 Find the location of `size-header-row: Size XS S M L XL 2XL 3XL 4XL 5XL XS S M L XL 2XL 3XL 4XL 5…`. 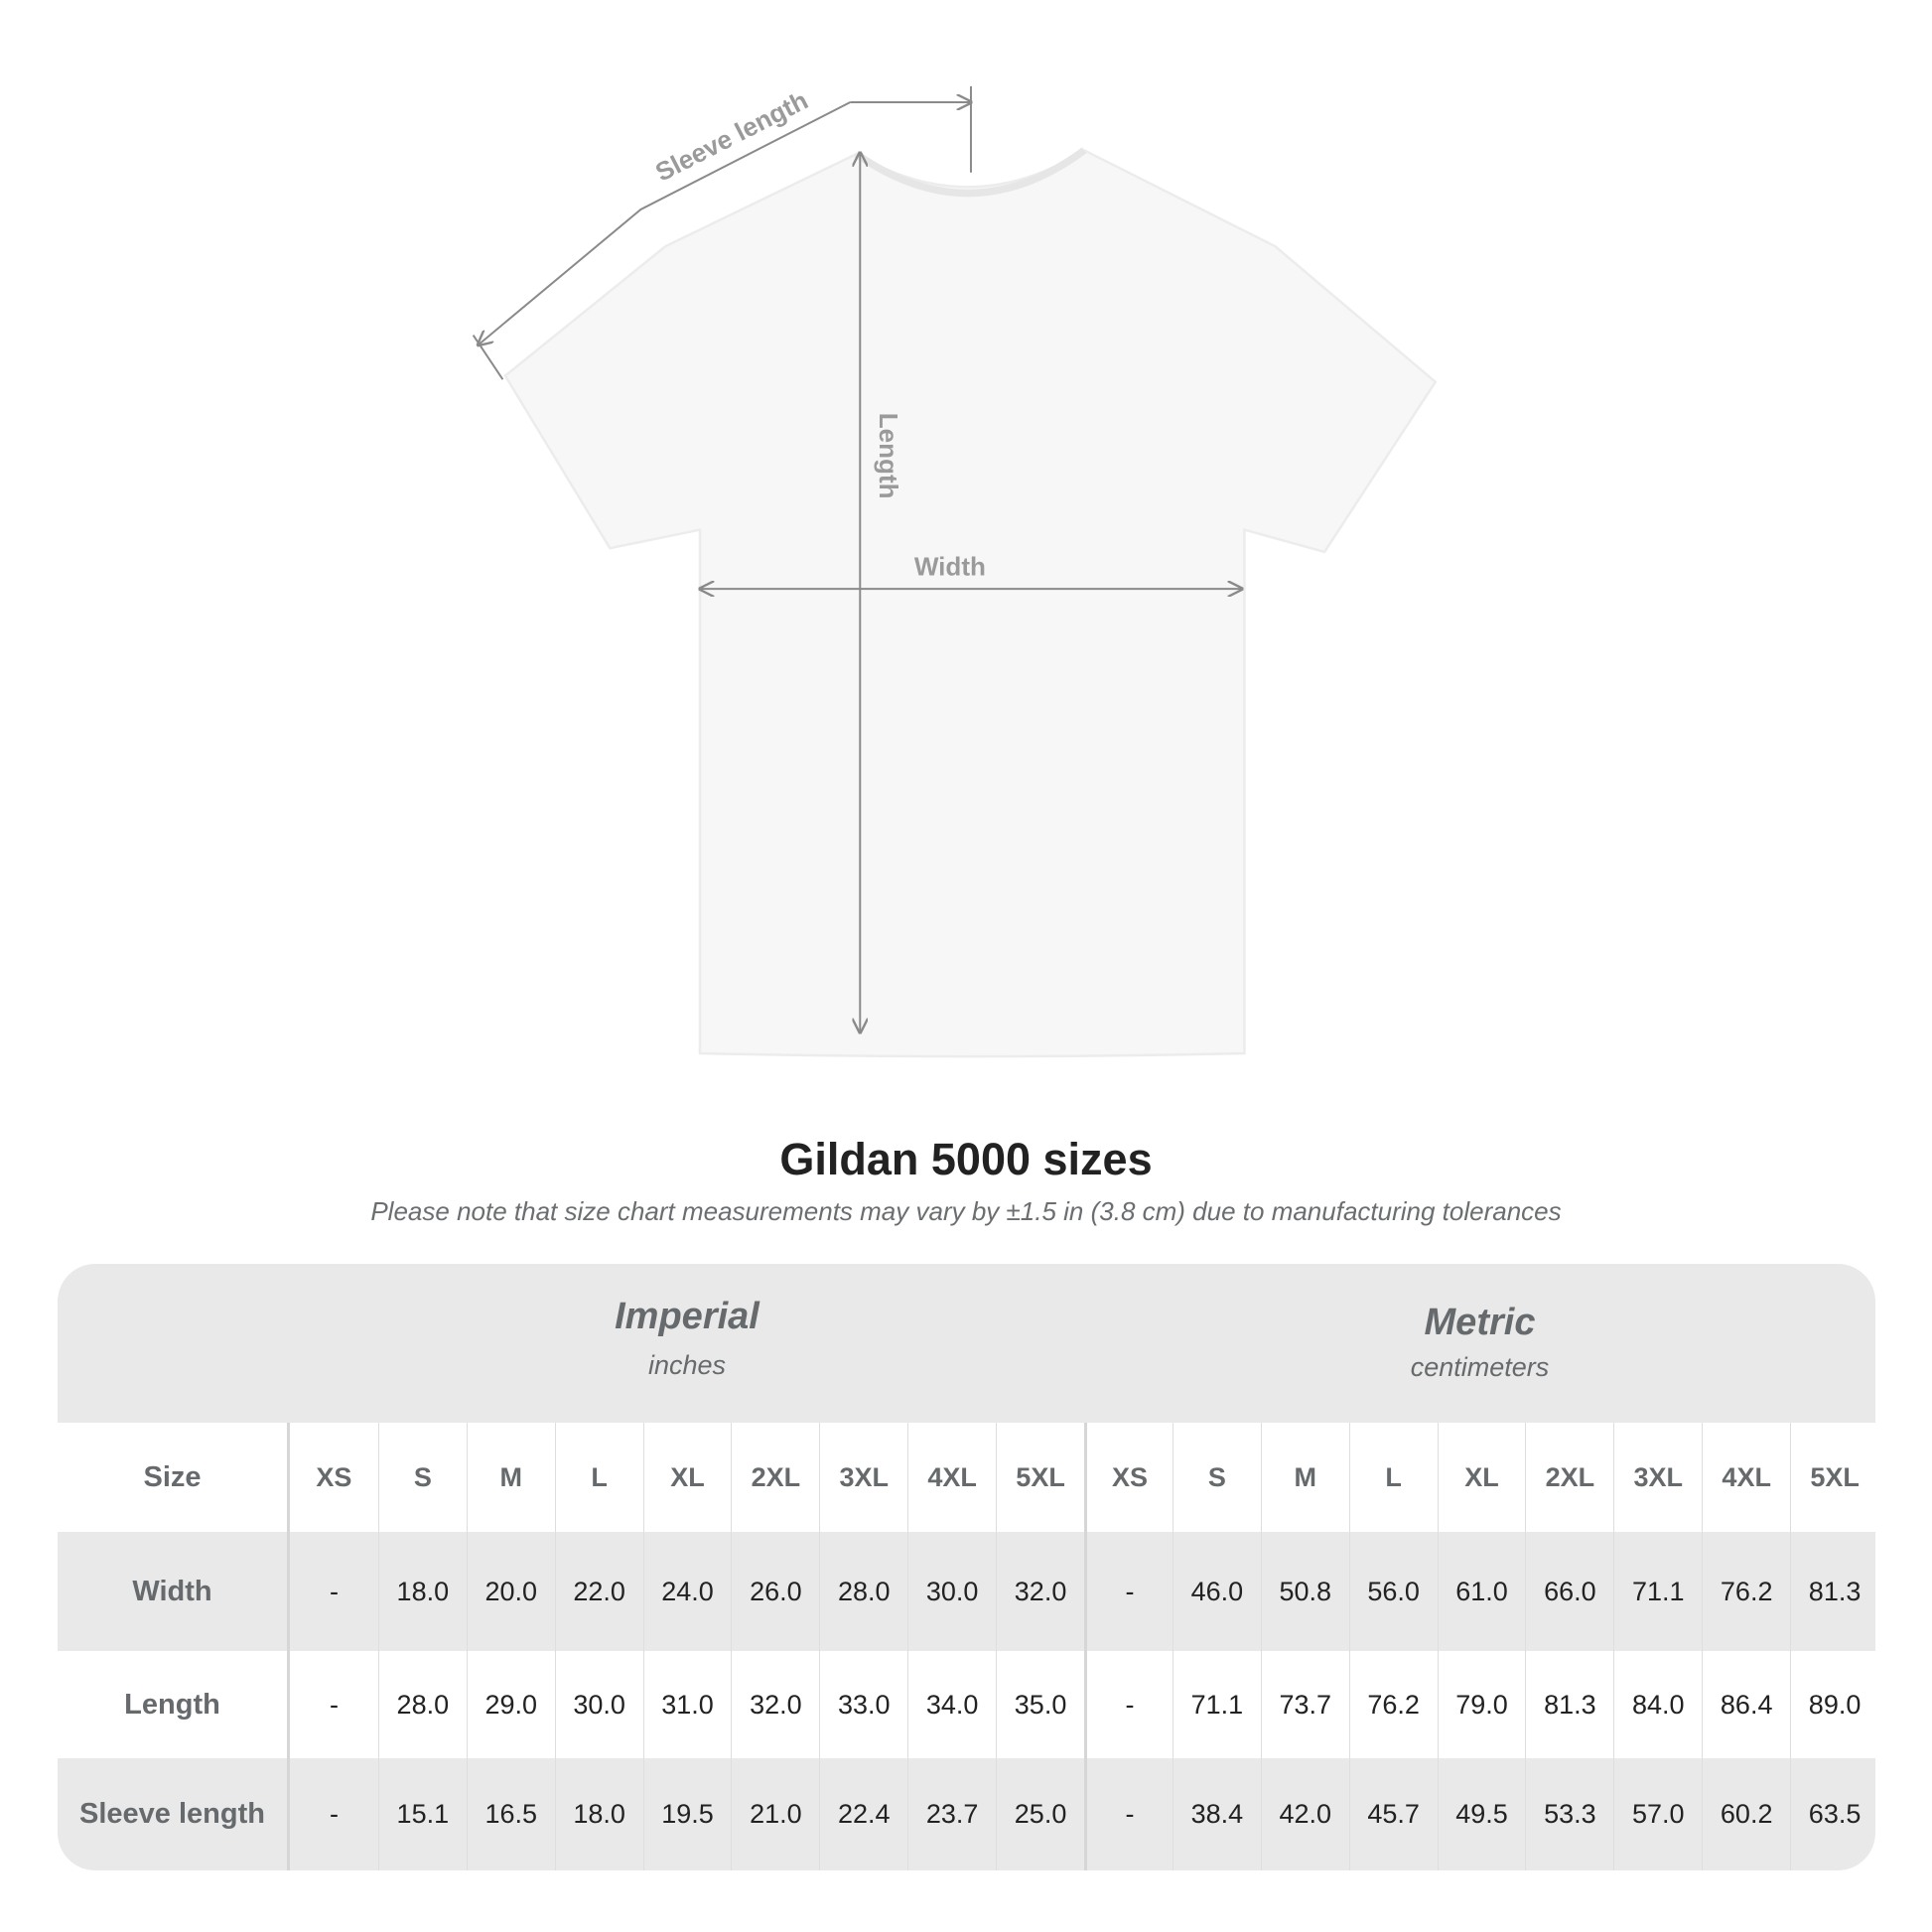

size-header-row: Size XS S M L XL 2XL 3XL 4XL 5XL XS S M L XL 2XL 3XL 4XL 5… is located at coordinates (967, 1478).